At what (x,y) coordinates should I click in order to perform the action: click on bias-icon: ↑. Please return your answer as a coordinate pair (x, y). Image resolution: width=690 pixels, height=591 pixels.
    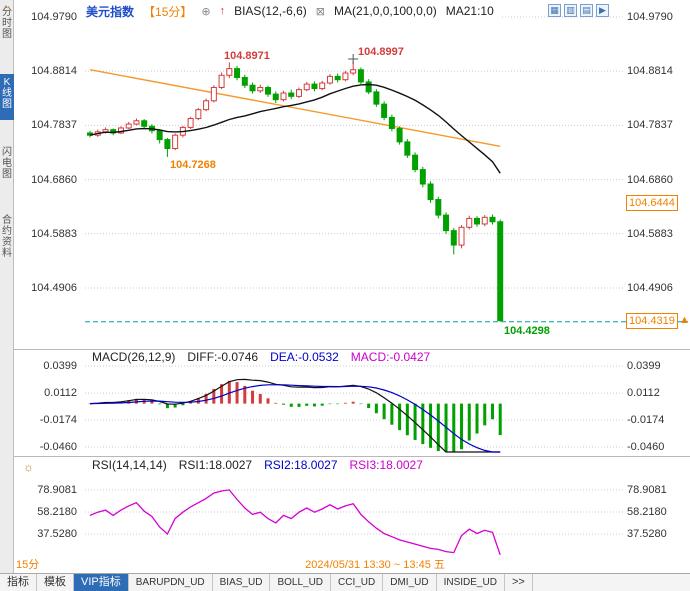
    Looking at the image, I should click on (222, 11).